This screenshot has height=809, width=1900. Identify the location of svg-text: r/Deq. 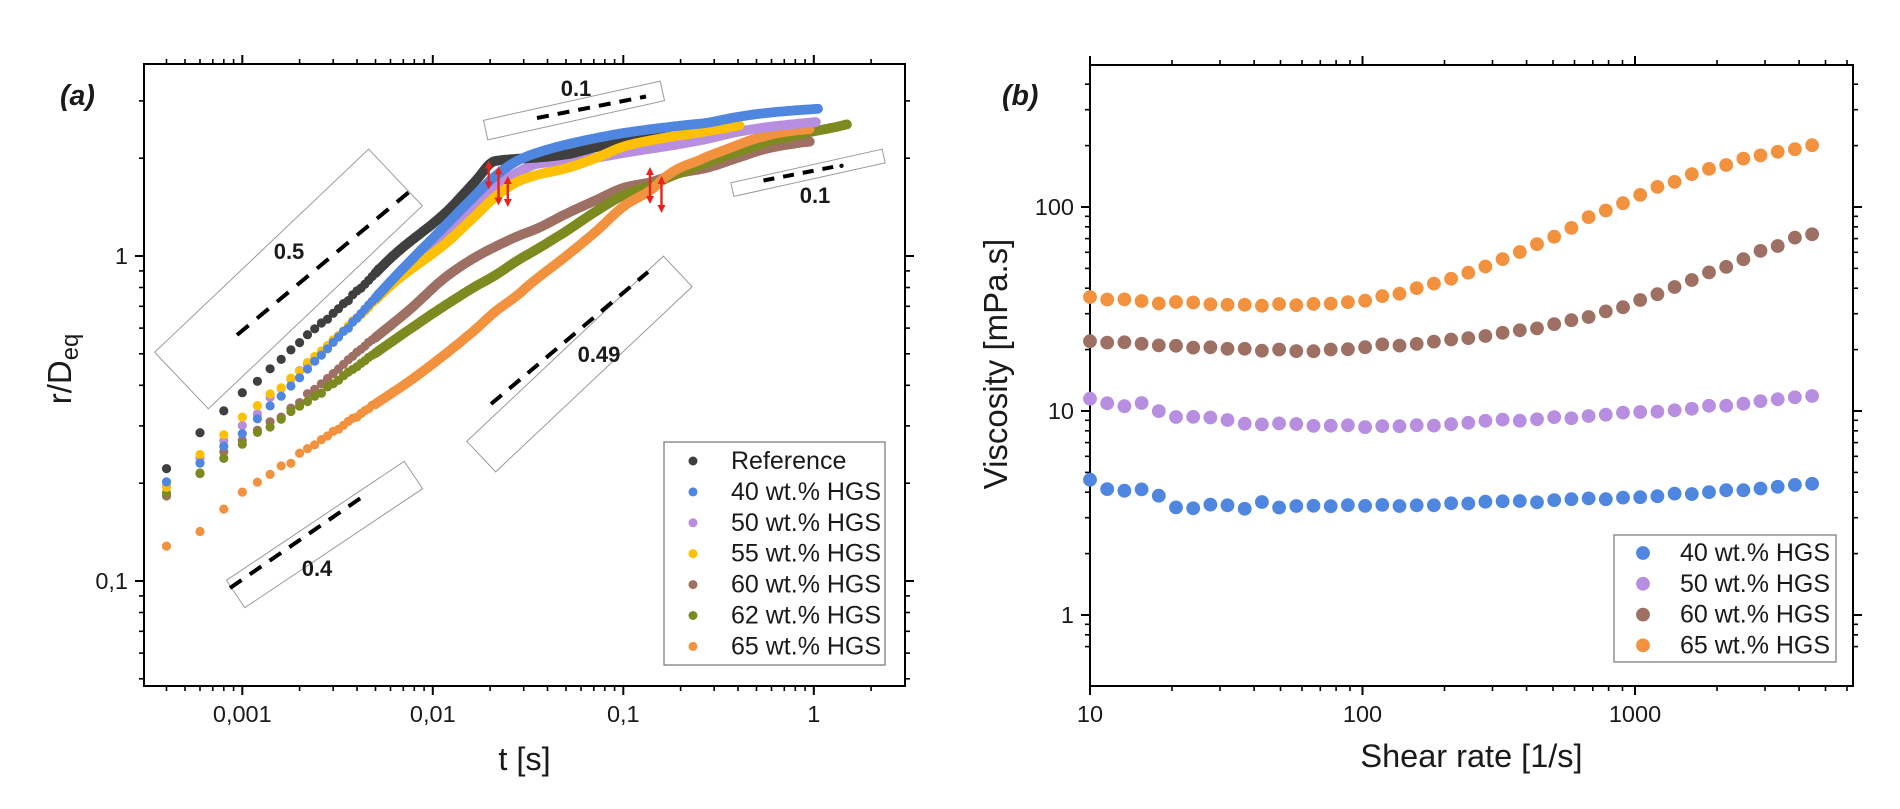
(62, 369).